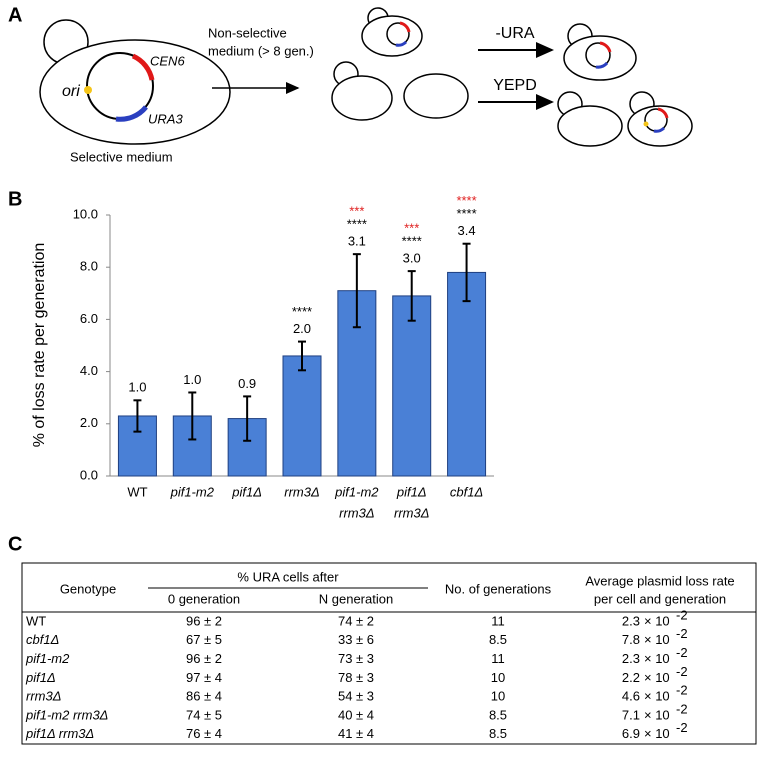 This screenshot has width=762, height=770. I want to click on x-tick-label: pif1Δ, so click(246, 491).